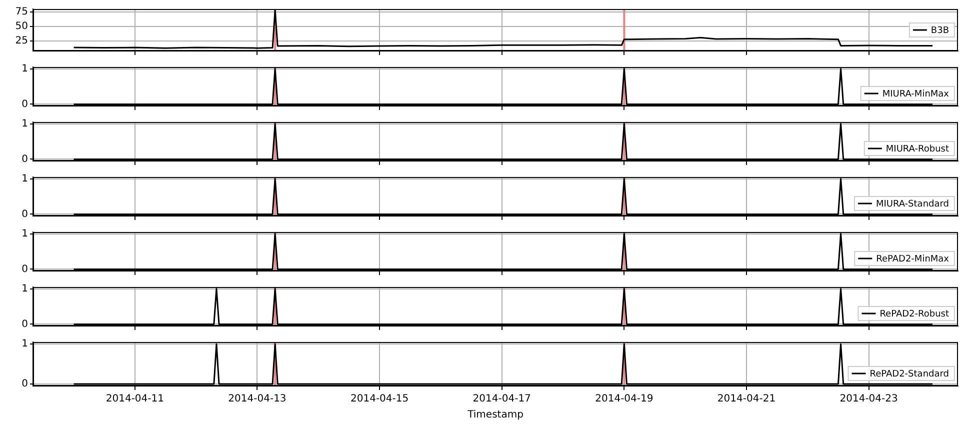  What do you see at coordinates (21, 12) in the screenshot?
I see `y-tick-label: 75` at bounding box center [21, 12].